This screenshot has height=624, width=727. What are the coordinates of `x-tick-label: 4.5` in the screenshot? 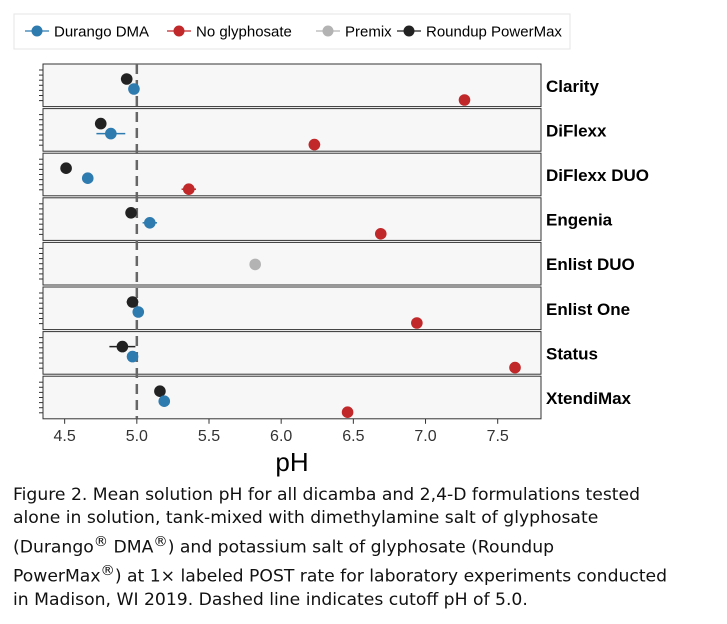 It's located at (65, 436).